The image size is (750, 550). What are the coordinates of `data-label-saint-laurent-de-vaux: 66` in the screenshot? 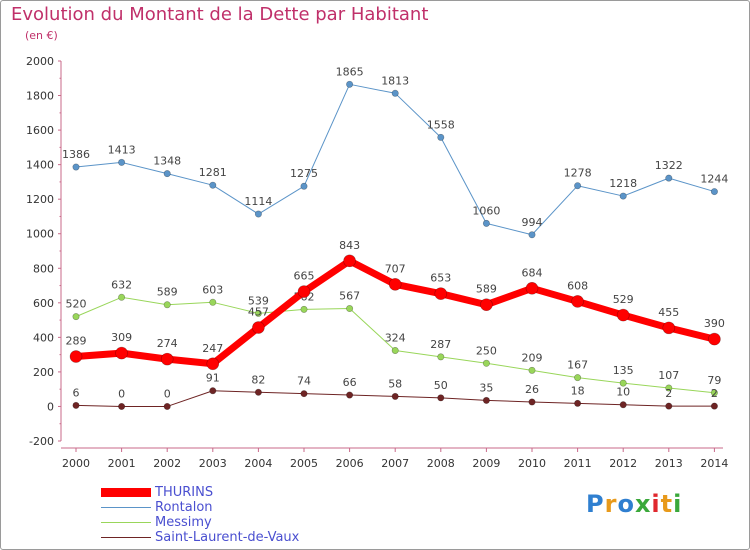 It's located at (350, 382).